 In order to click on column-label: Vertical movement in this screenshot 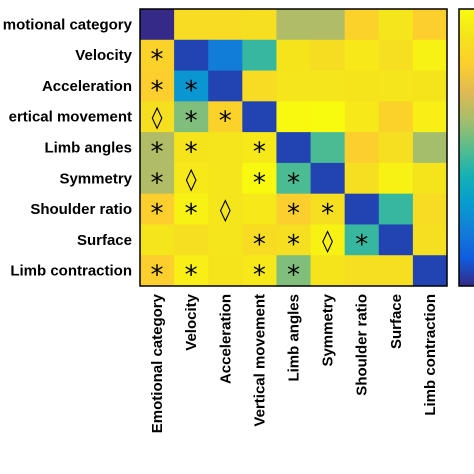, I will do `click(259, 360)`.